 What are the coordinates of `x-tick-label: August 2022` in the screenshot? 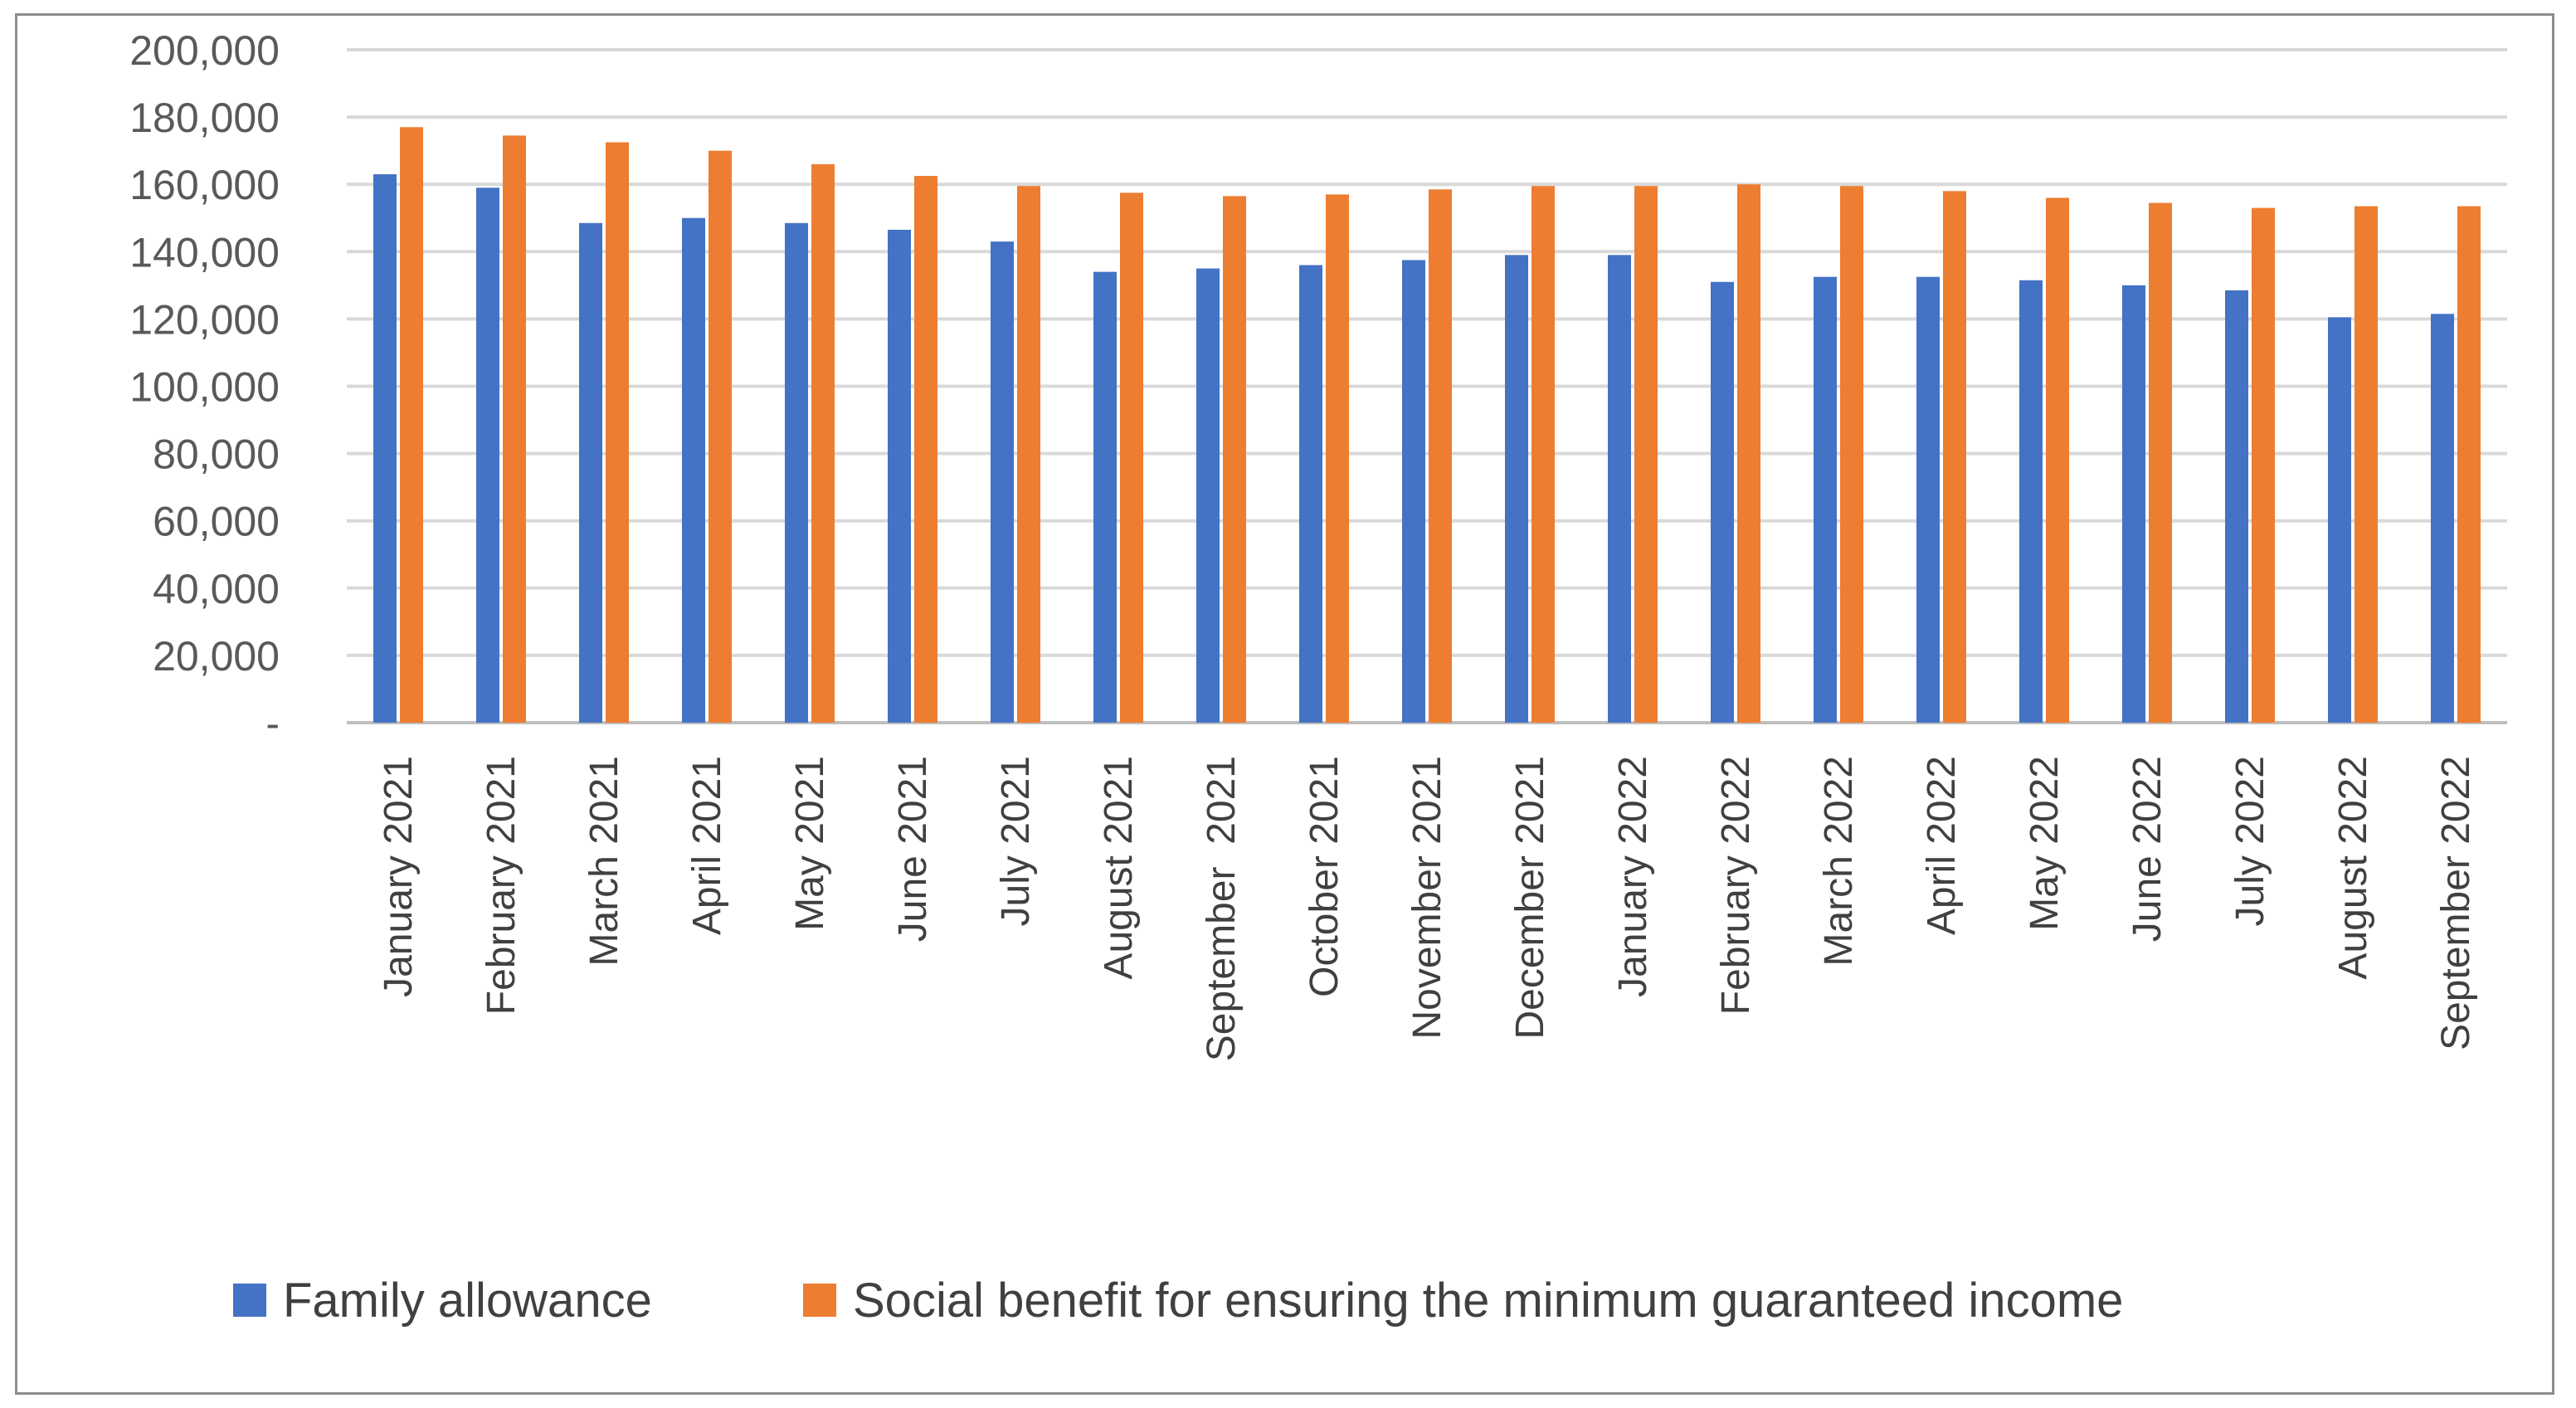 It's located at (2353, 868).